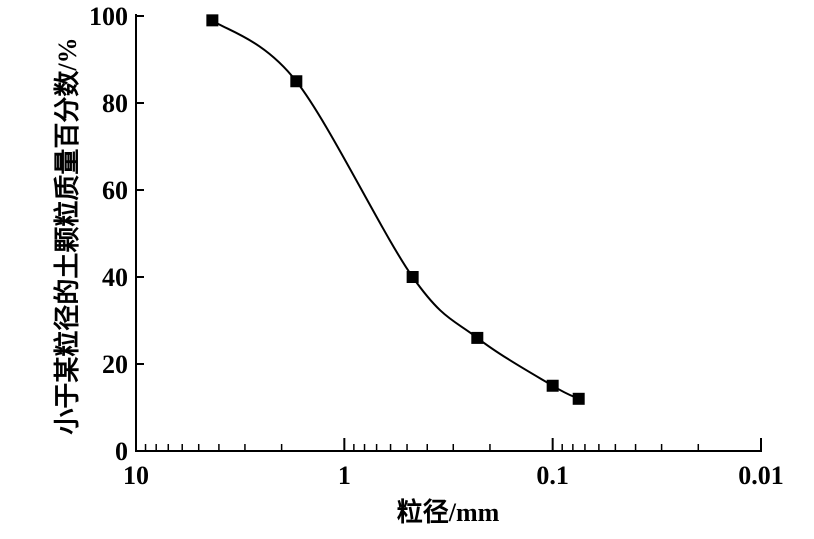  I want to click on y-tick-label: 0, so click(121, 451).